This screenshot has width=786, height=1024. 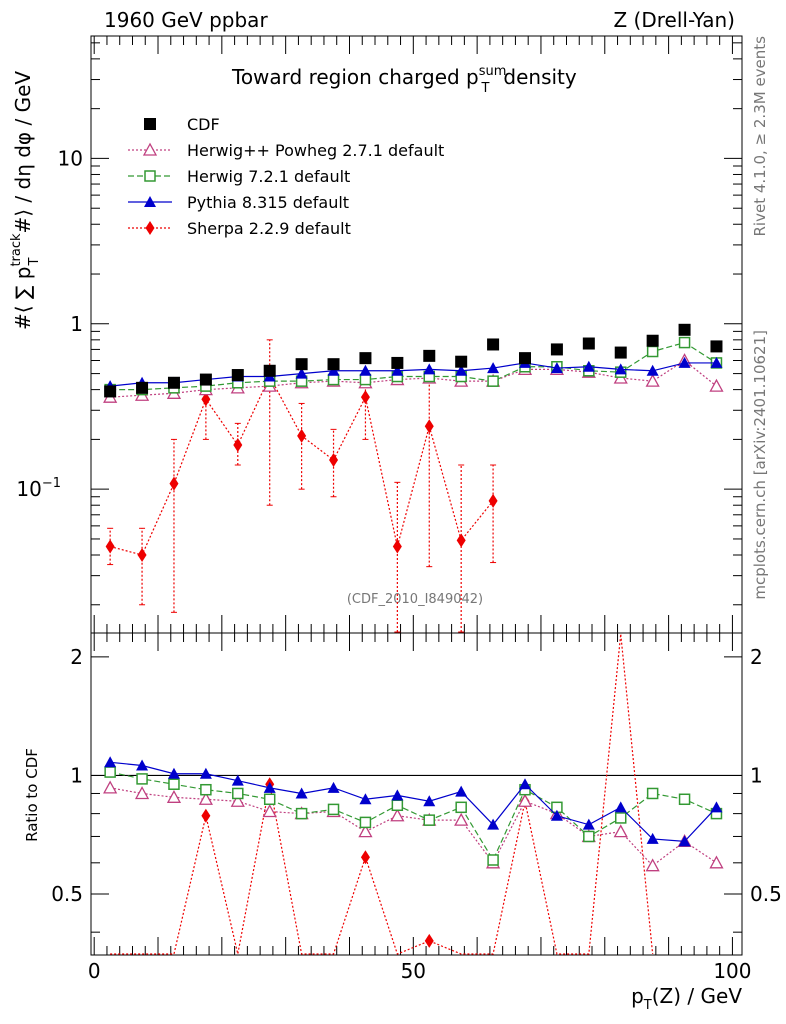 I want to click on legend-label: Pythia 8.315 default, so click(x=268, y=202).